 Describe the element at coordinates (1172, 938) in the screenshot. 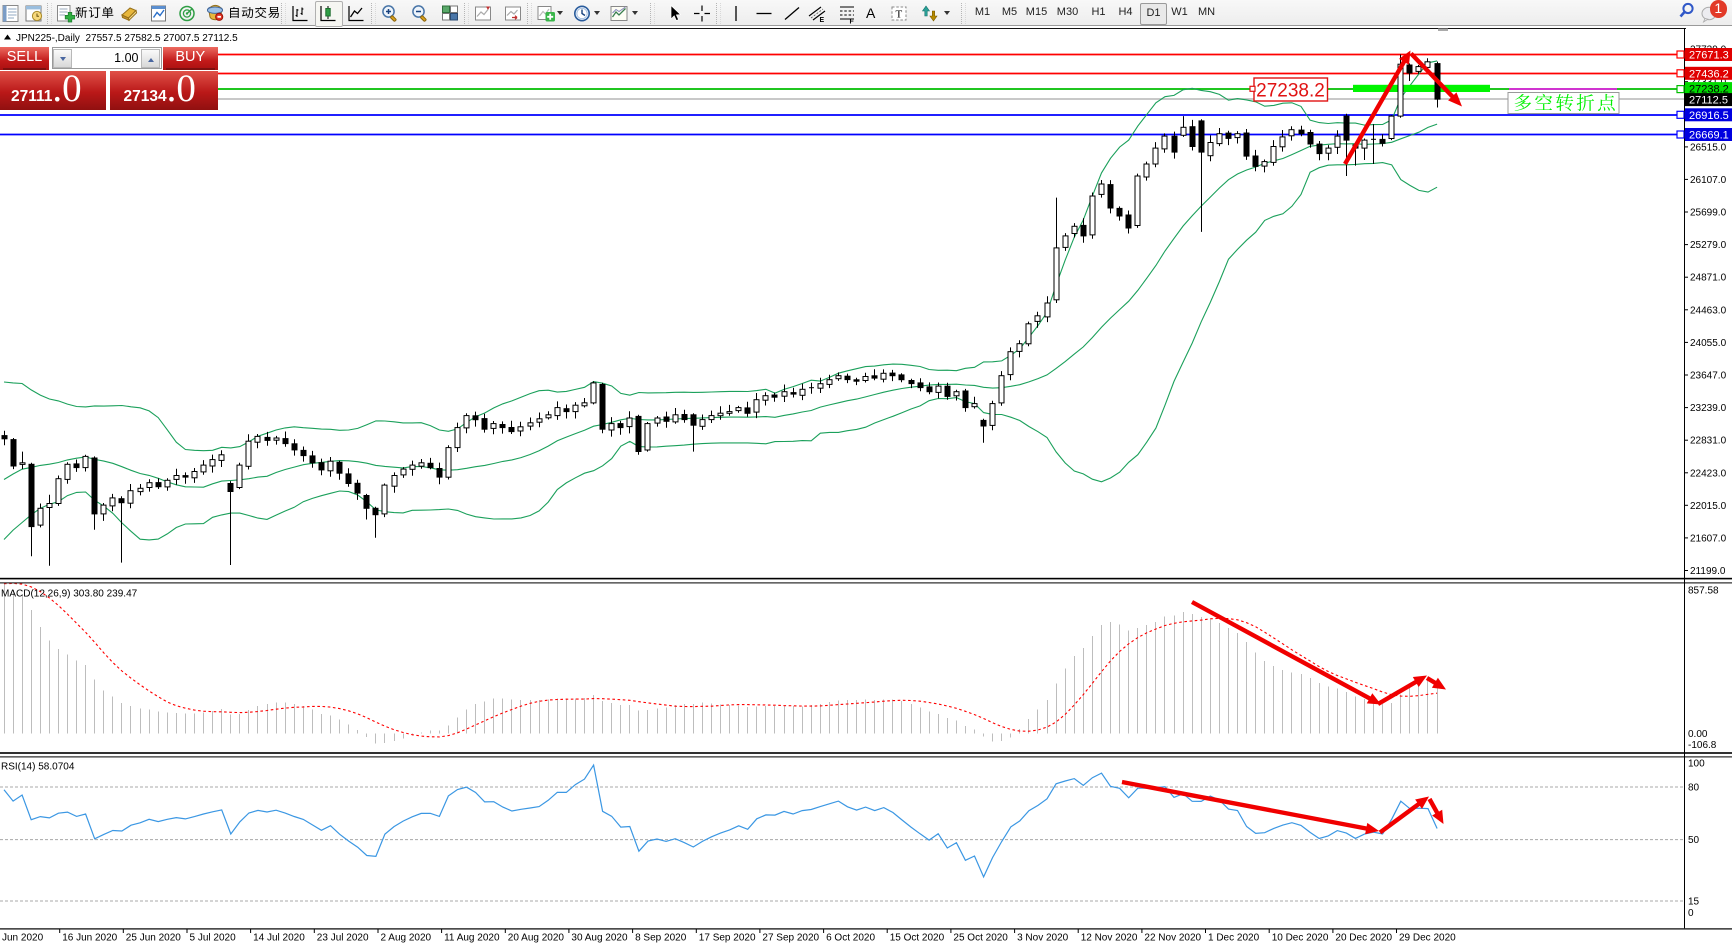

I see `svg-text: 22 Nov 2020` at that location.